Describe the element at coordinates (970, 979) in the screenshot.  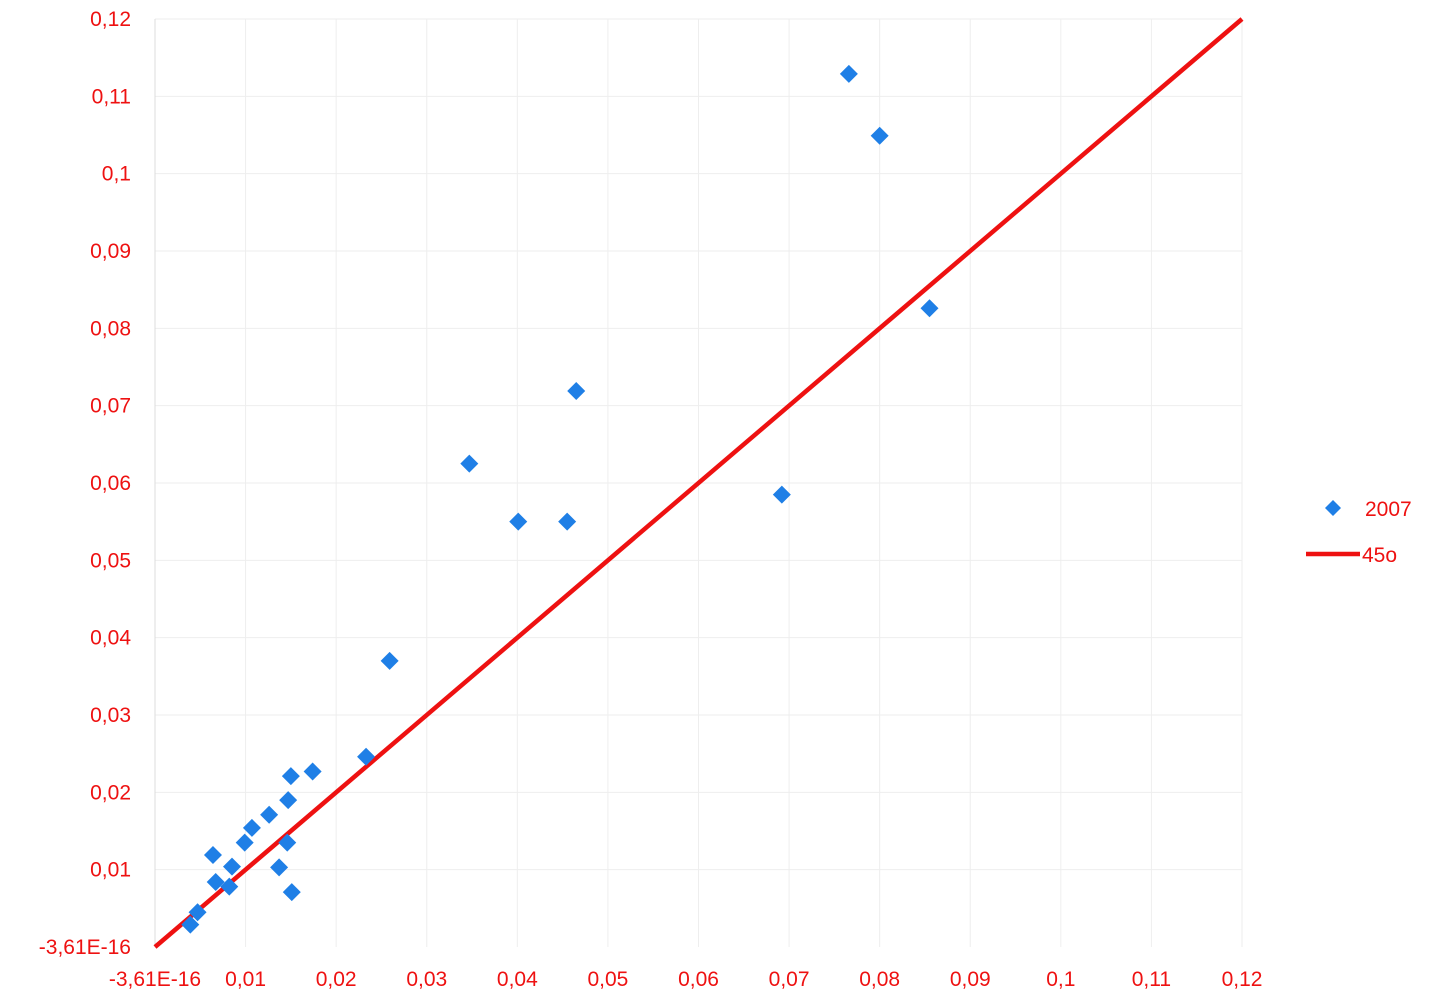
I see `x-tick-label: 0,09` at that location.